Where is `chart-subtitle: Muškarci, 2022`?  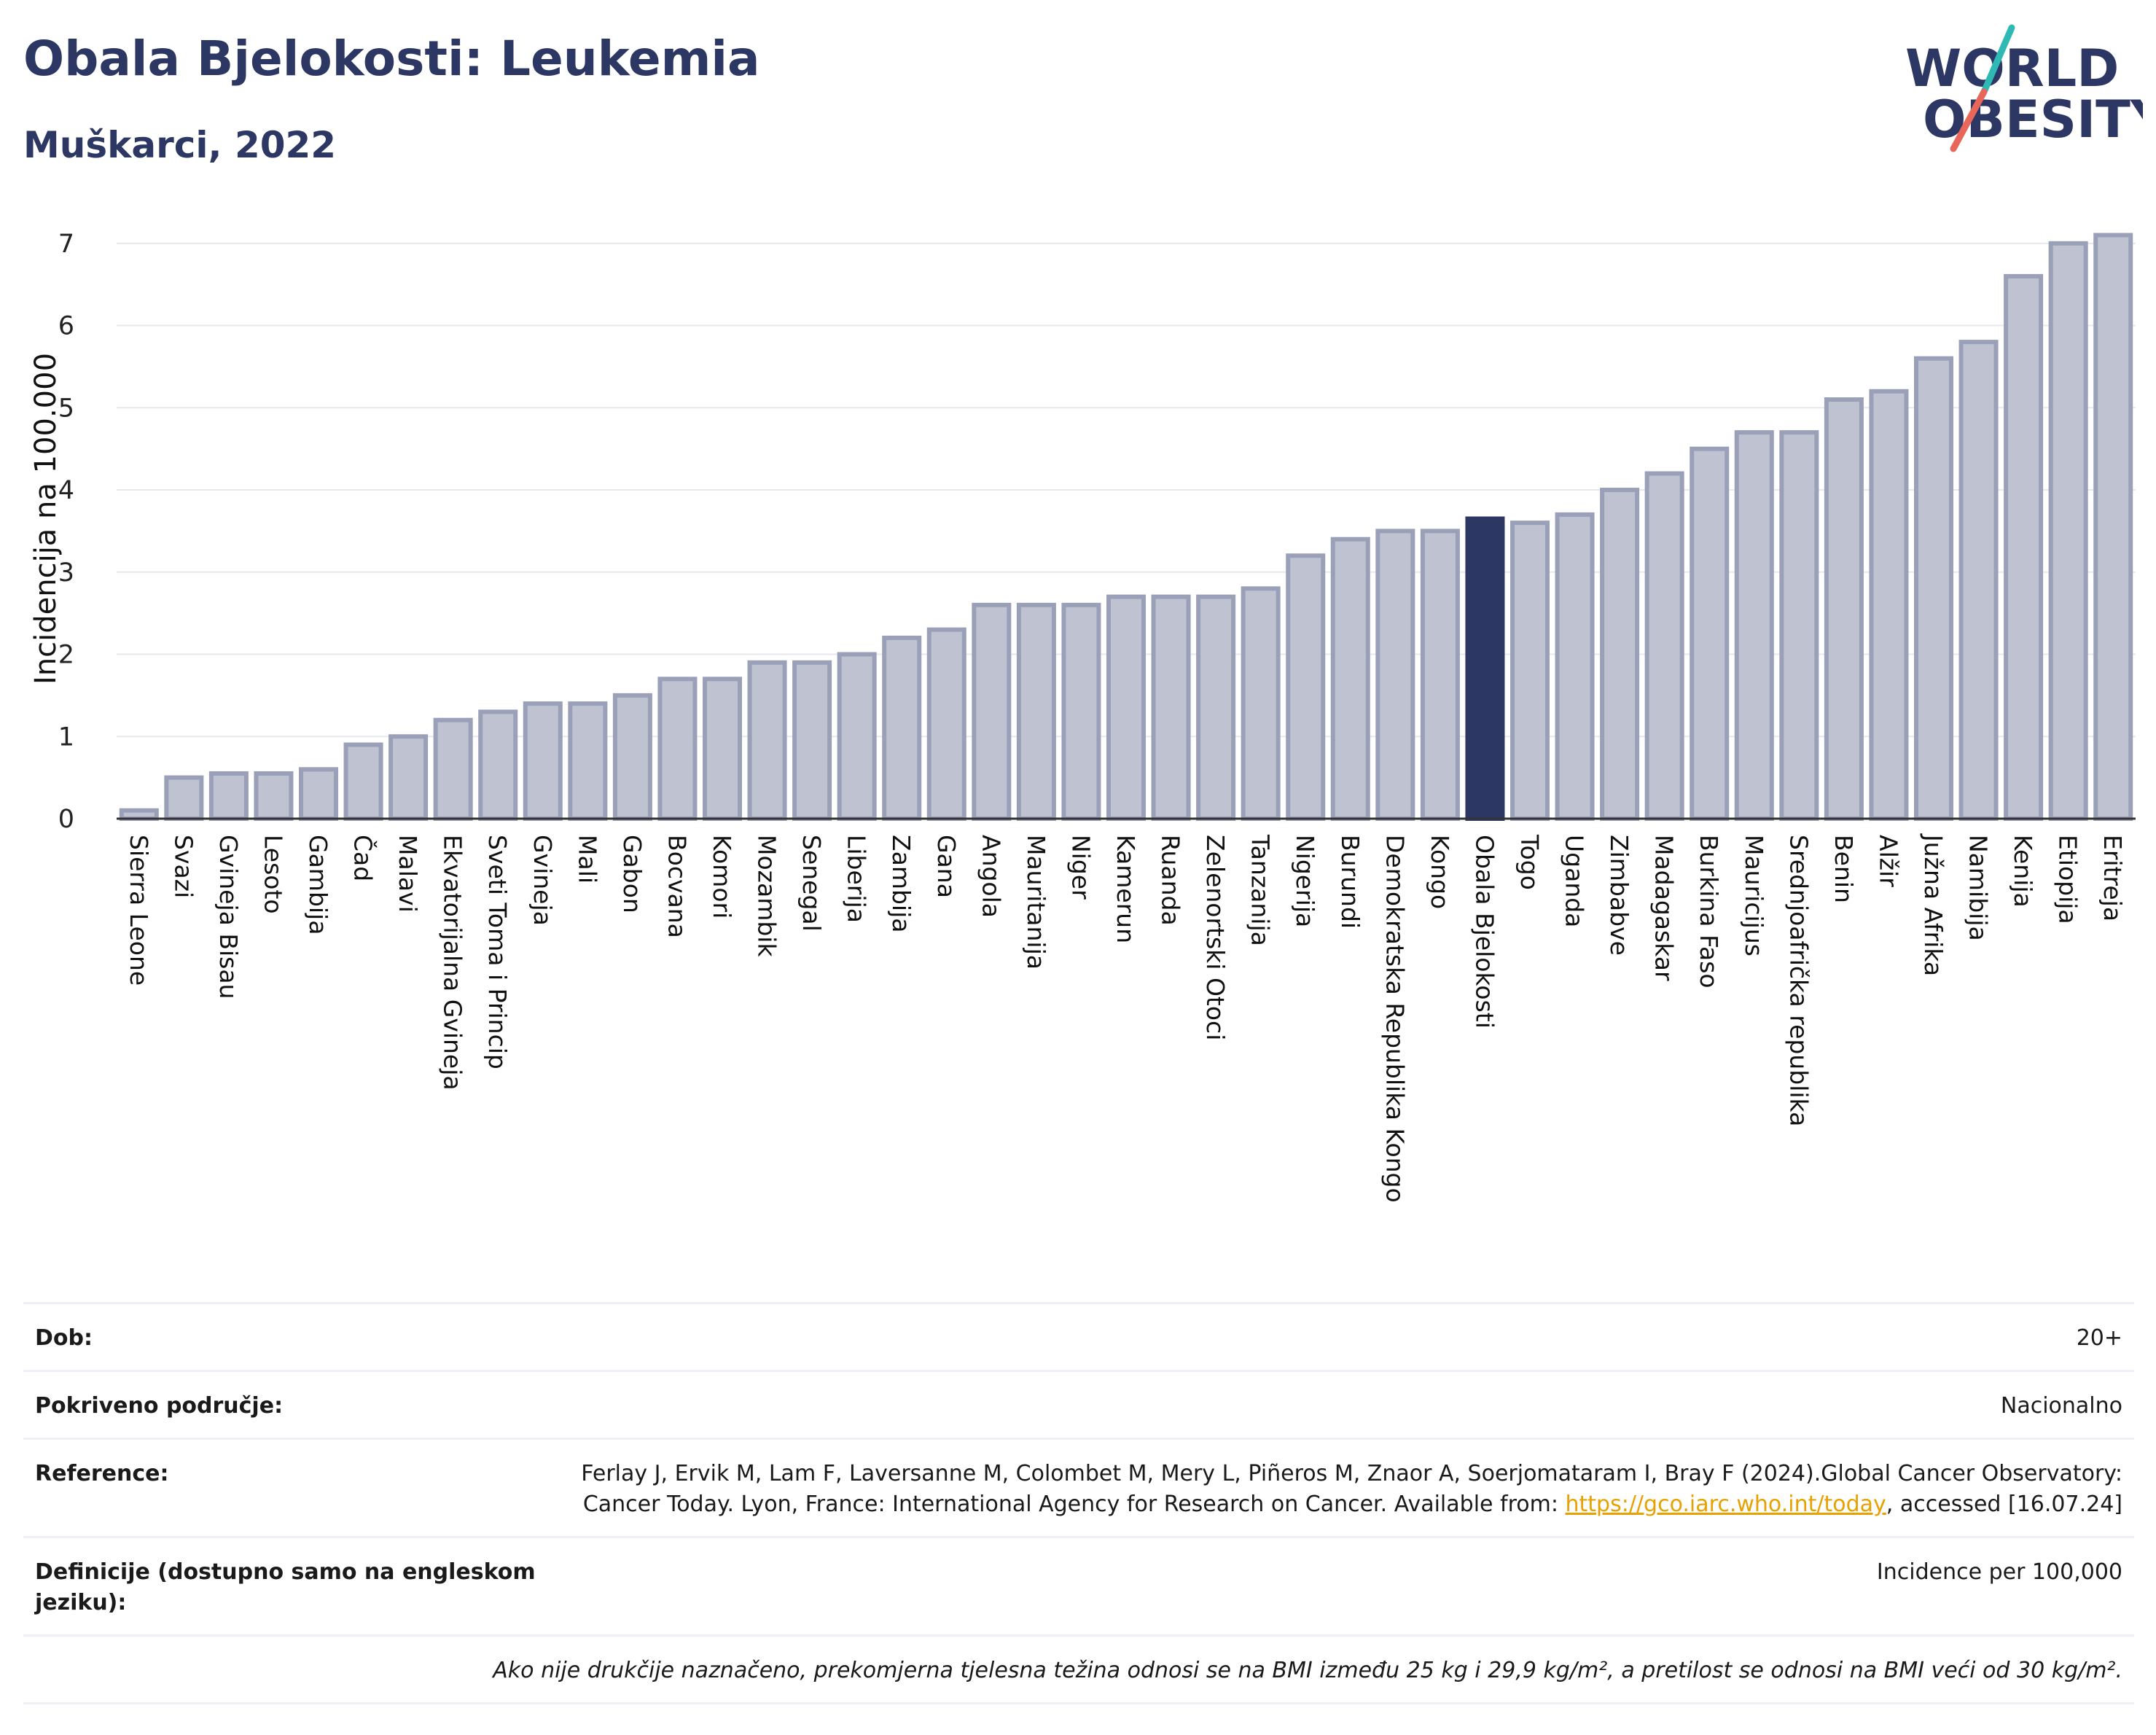 chart-subtitle: Muškarci, 2022 is located at coordinates (180, 145).